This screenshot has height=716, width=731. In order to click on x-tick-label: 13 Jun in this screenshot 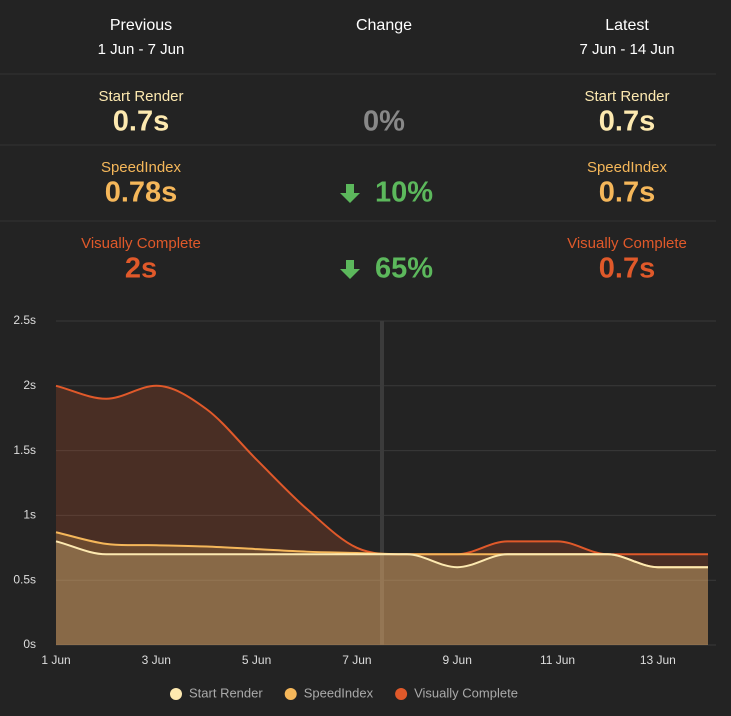, I will do `click(658, 660)`.